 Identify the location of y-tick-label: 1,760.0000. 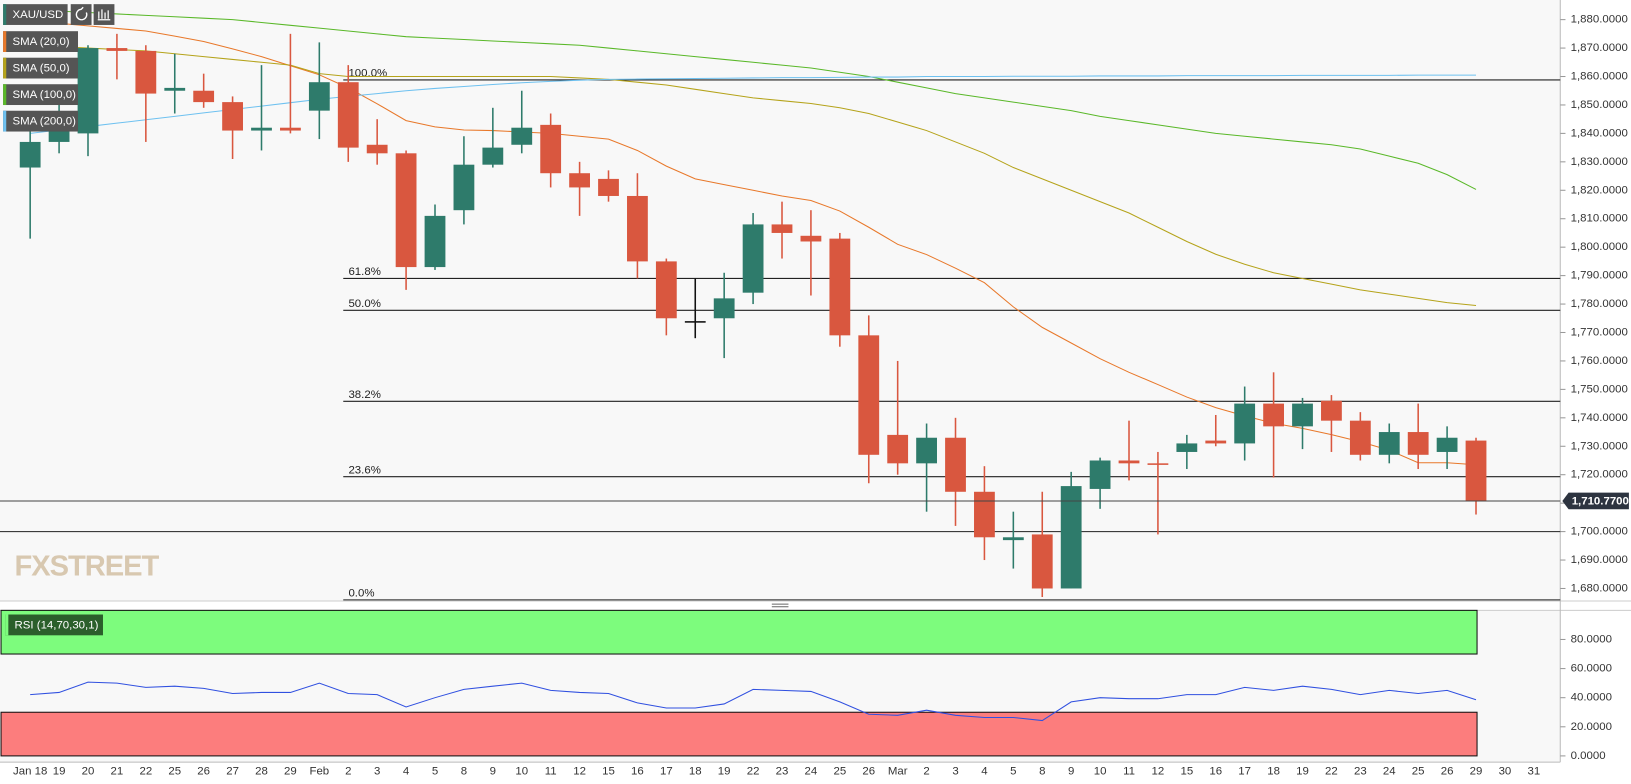
(1599, 361).